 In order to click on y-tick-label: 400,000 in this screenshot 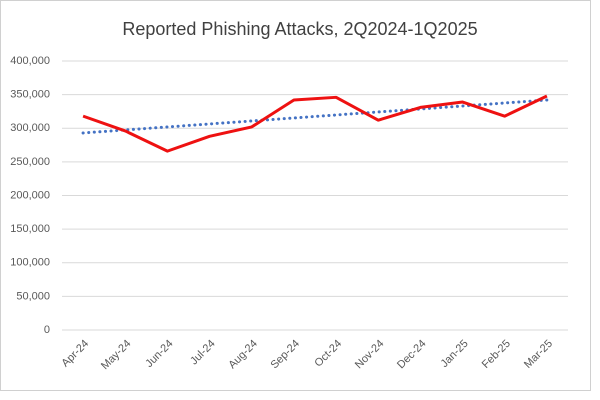, I will do `click(30, 61)`.